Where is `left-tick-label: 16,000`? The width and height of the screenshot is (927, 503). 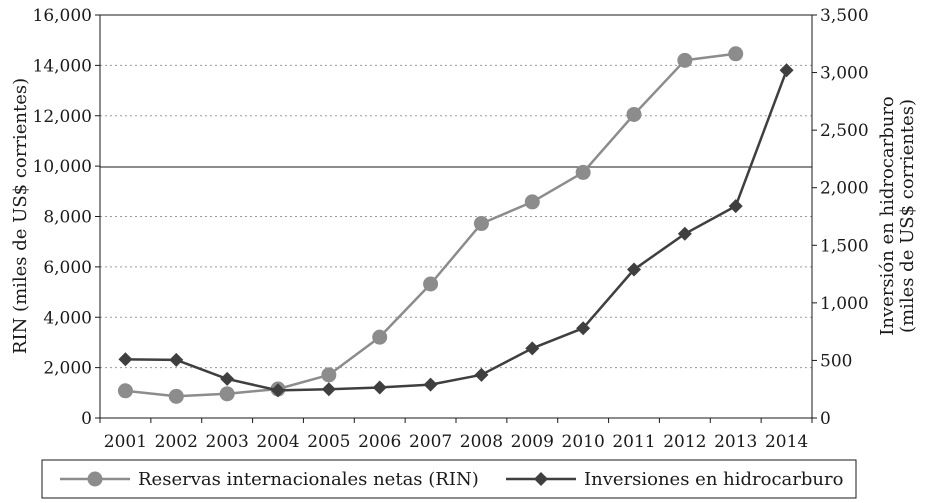 left-tick-label: 16,000 is located at coordinates (62, 16).